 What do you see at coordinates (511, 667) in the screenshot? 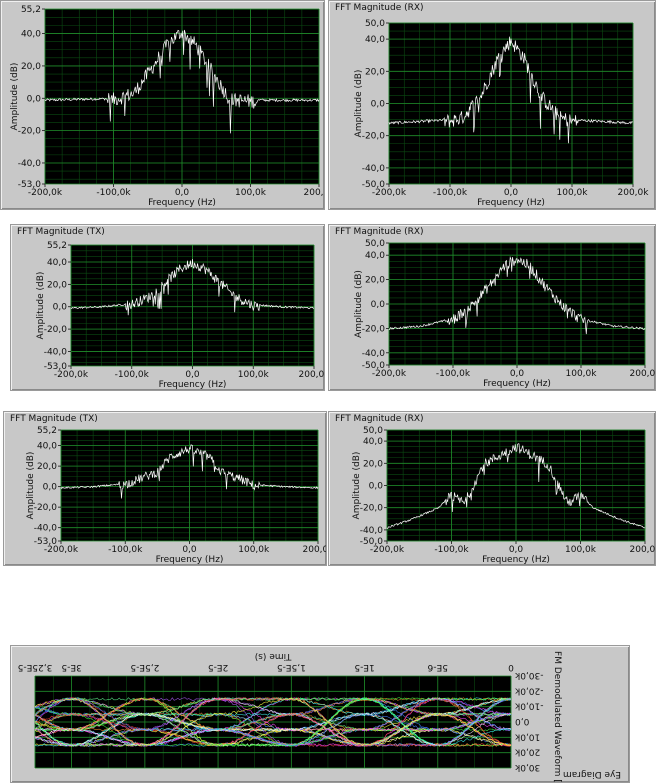
I see `x-tick-label: 0` at bounding box center [511, 667].